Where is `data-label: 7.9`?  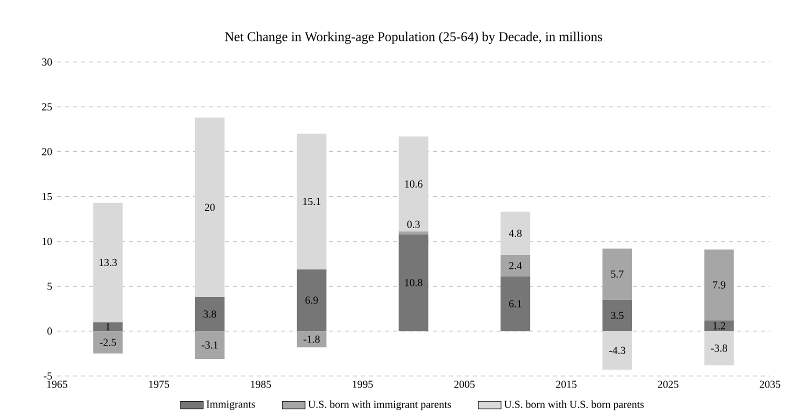
data-label: 7.9 is located at coordinates (719, 285).